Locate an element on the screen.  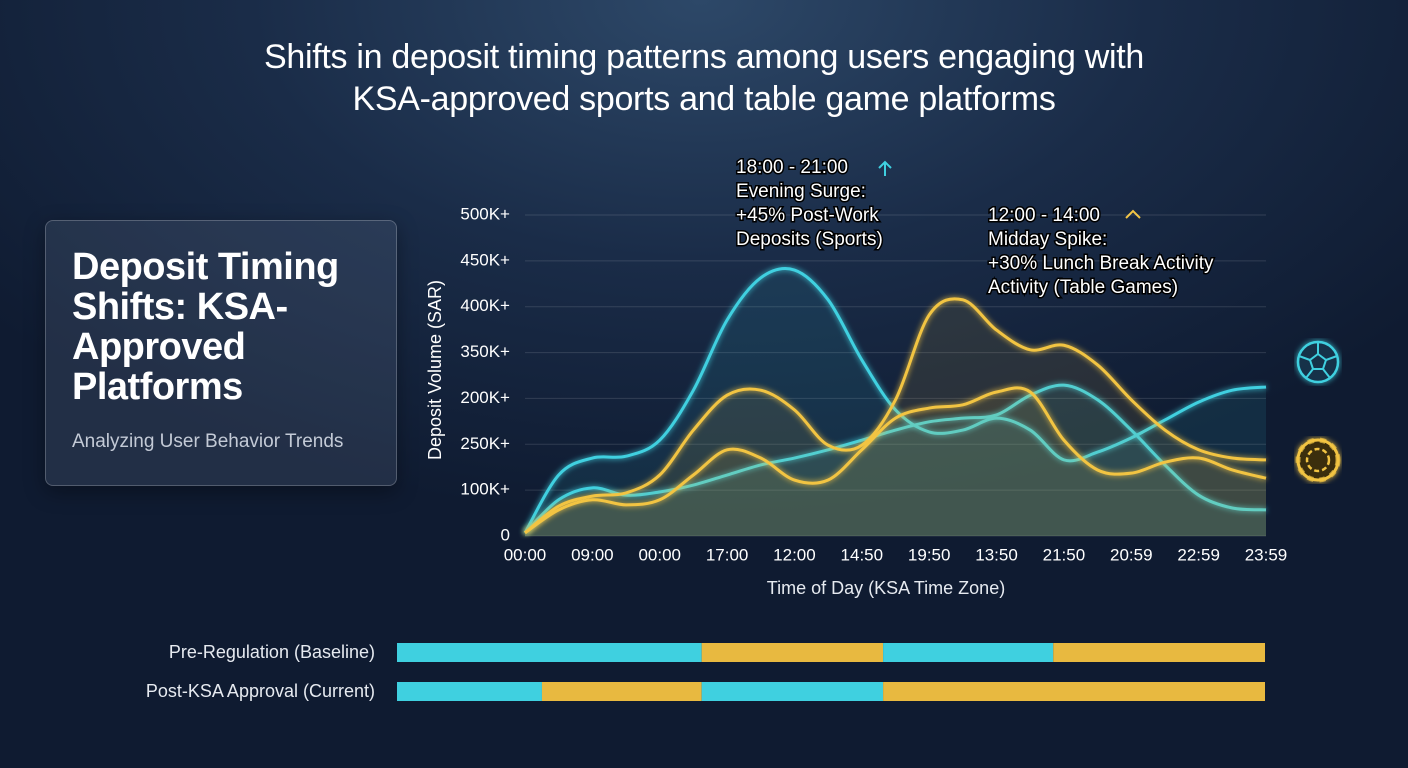
x-tick-label: 12:00 is located at coordinates (794, 554).